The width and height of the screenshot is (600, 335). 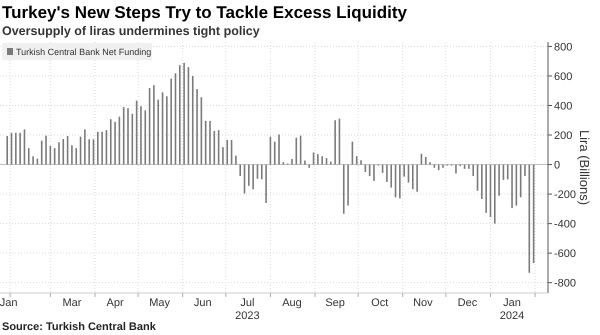 I want to click on y-tick-label: 600, so click(x=563, y=76).